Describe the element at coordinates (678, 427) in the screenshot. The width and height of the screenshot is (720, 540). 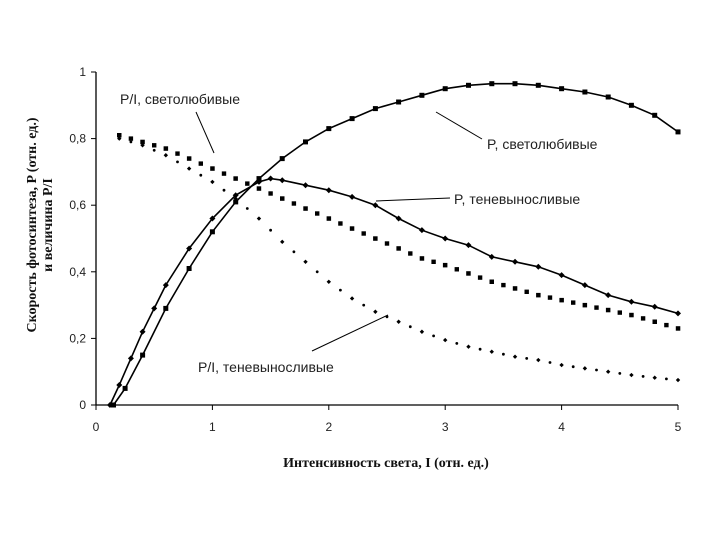
I see `x-tick-label: 5` at that location.